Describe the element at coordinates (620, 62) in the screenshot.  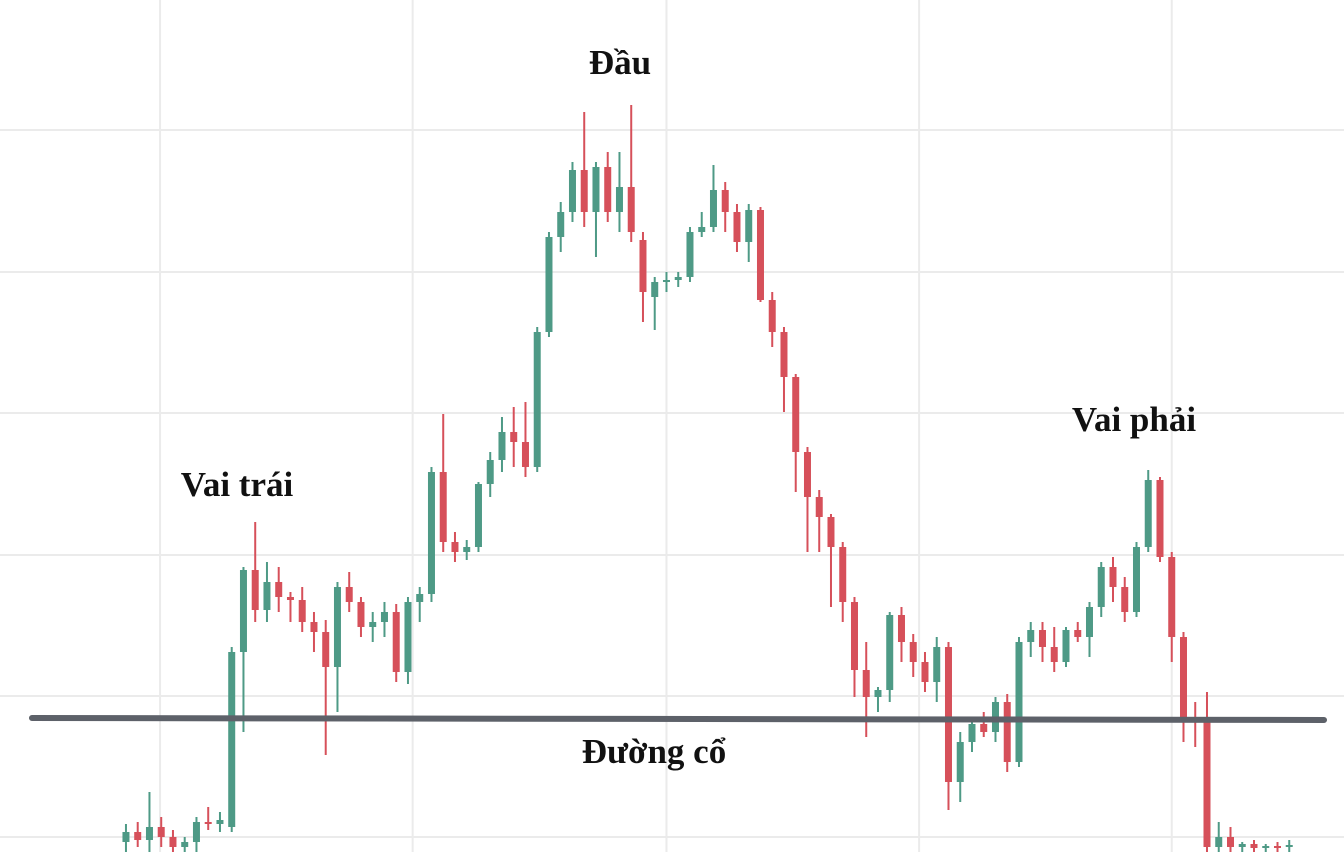
I see `annotation: Đầu` at that location.